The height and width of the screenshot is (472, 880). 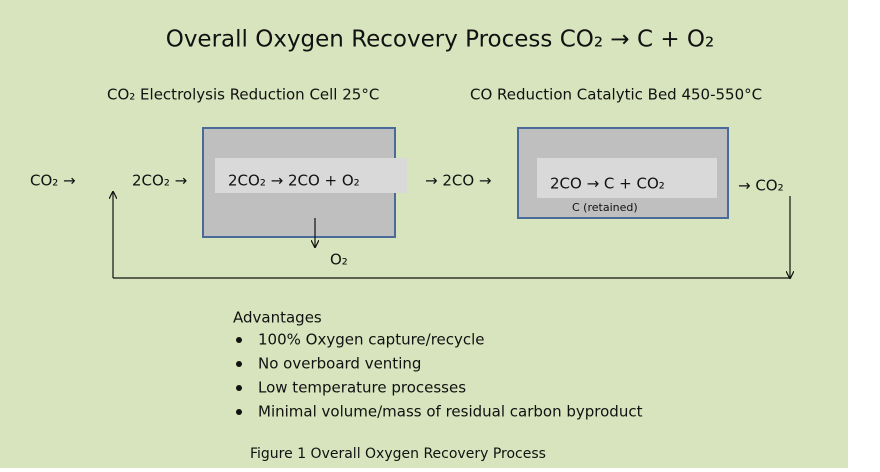 What do you see at coordinates (371, 340) in the screenshot?
I see `advantage-item: 100% Oxygen capture/recycle` at bounding box center [371, 340].